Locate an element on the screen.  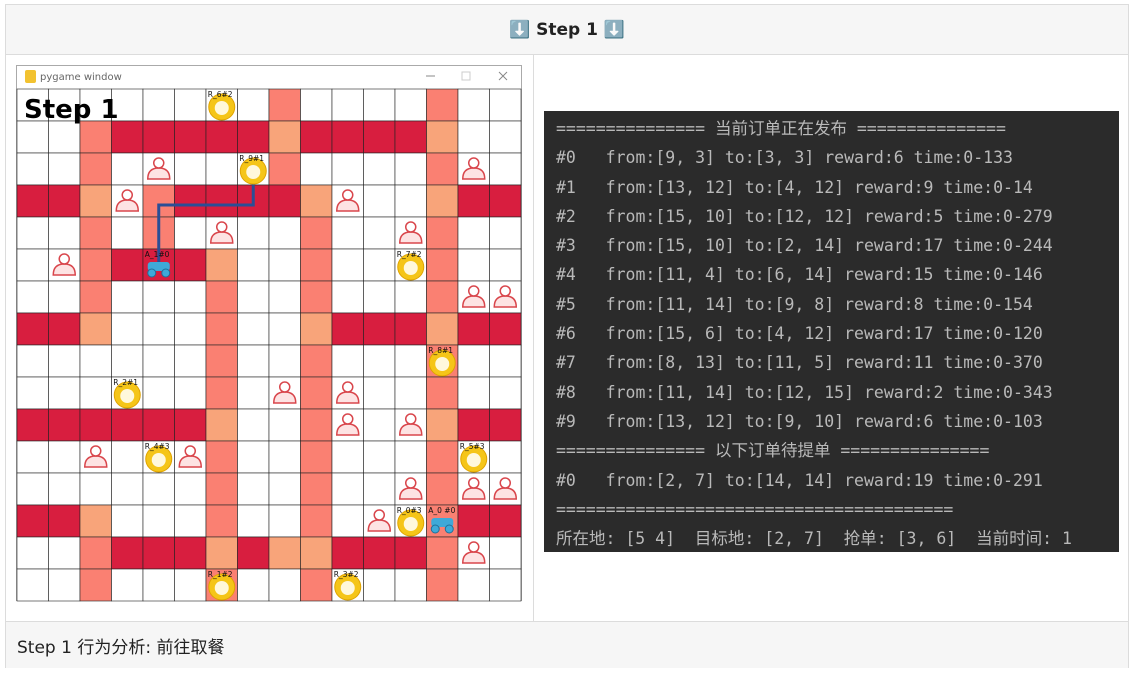
map-label: R_3#2 is located at coordinates (346, 574).